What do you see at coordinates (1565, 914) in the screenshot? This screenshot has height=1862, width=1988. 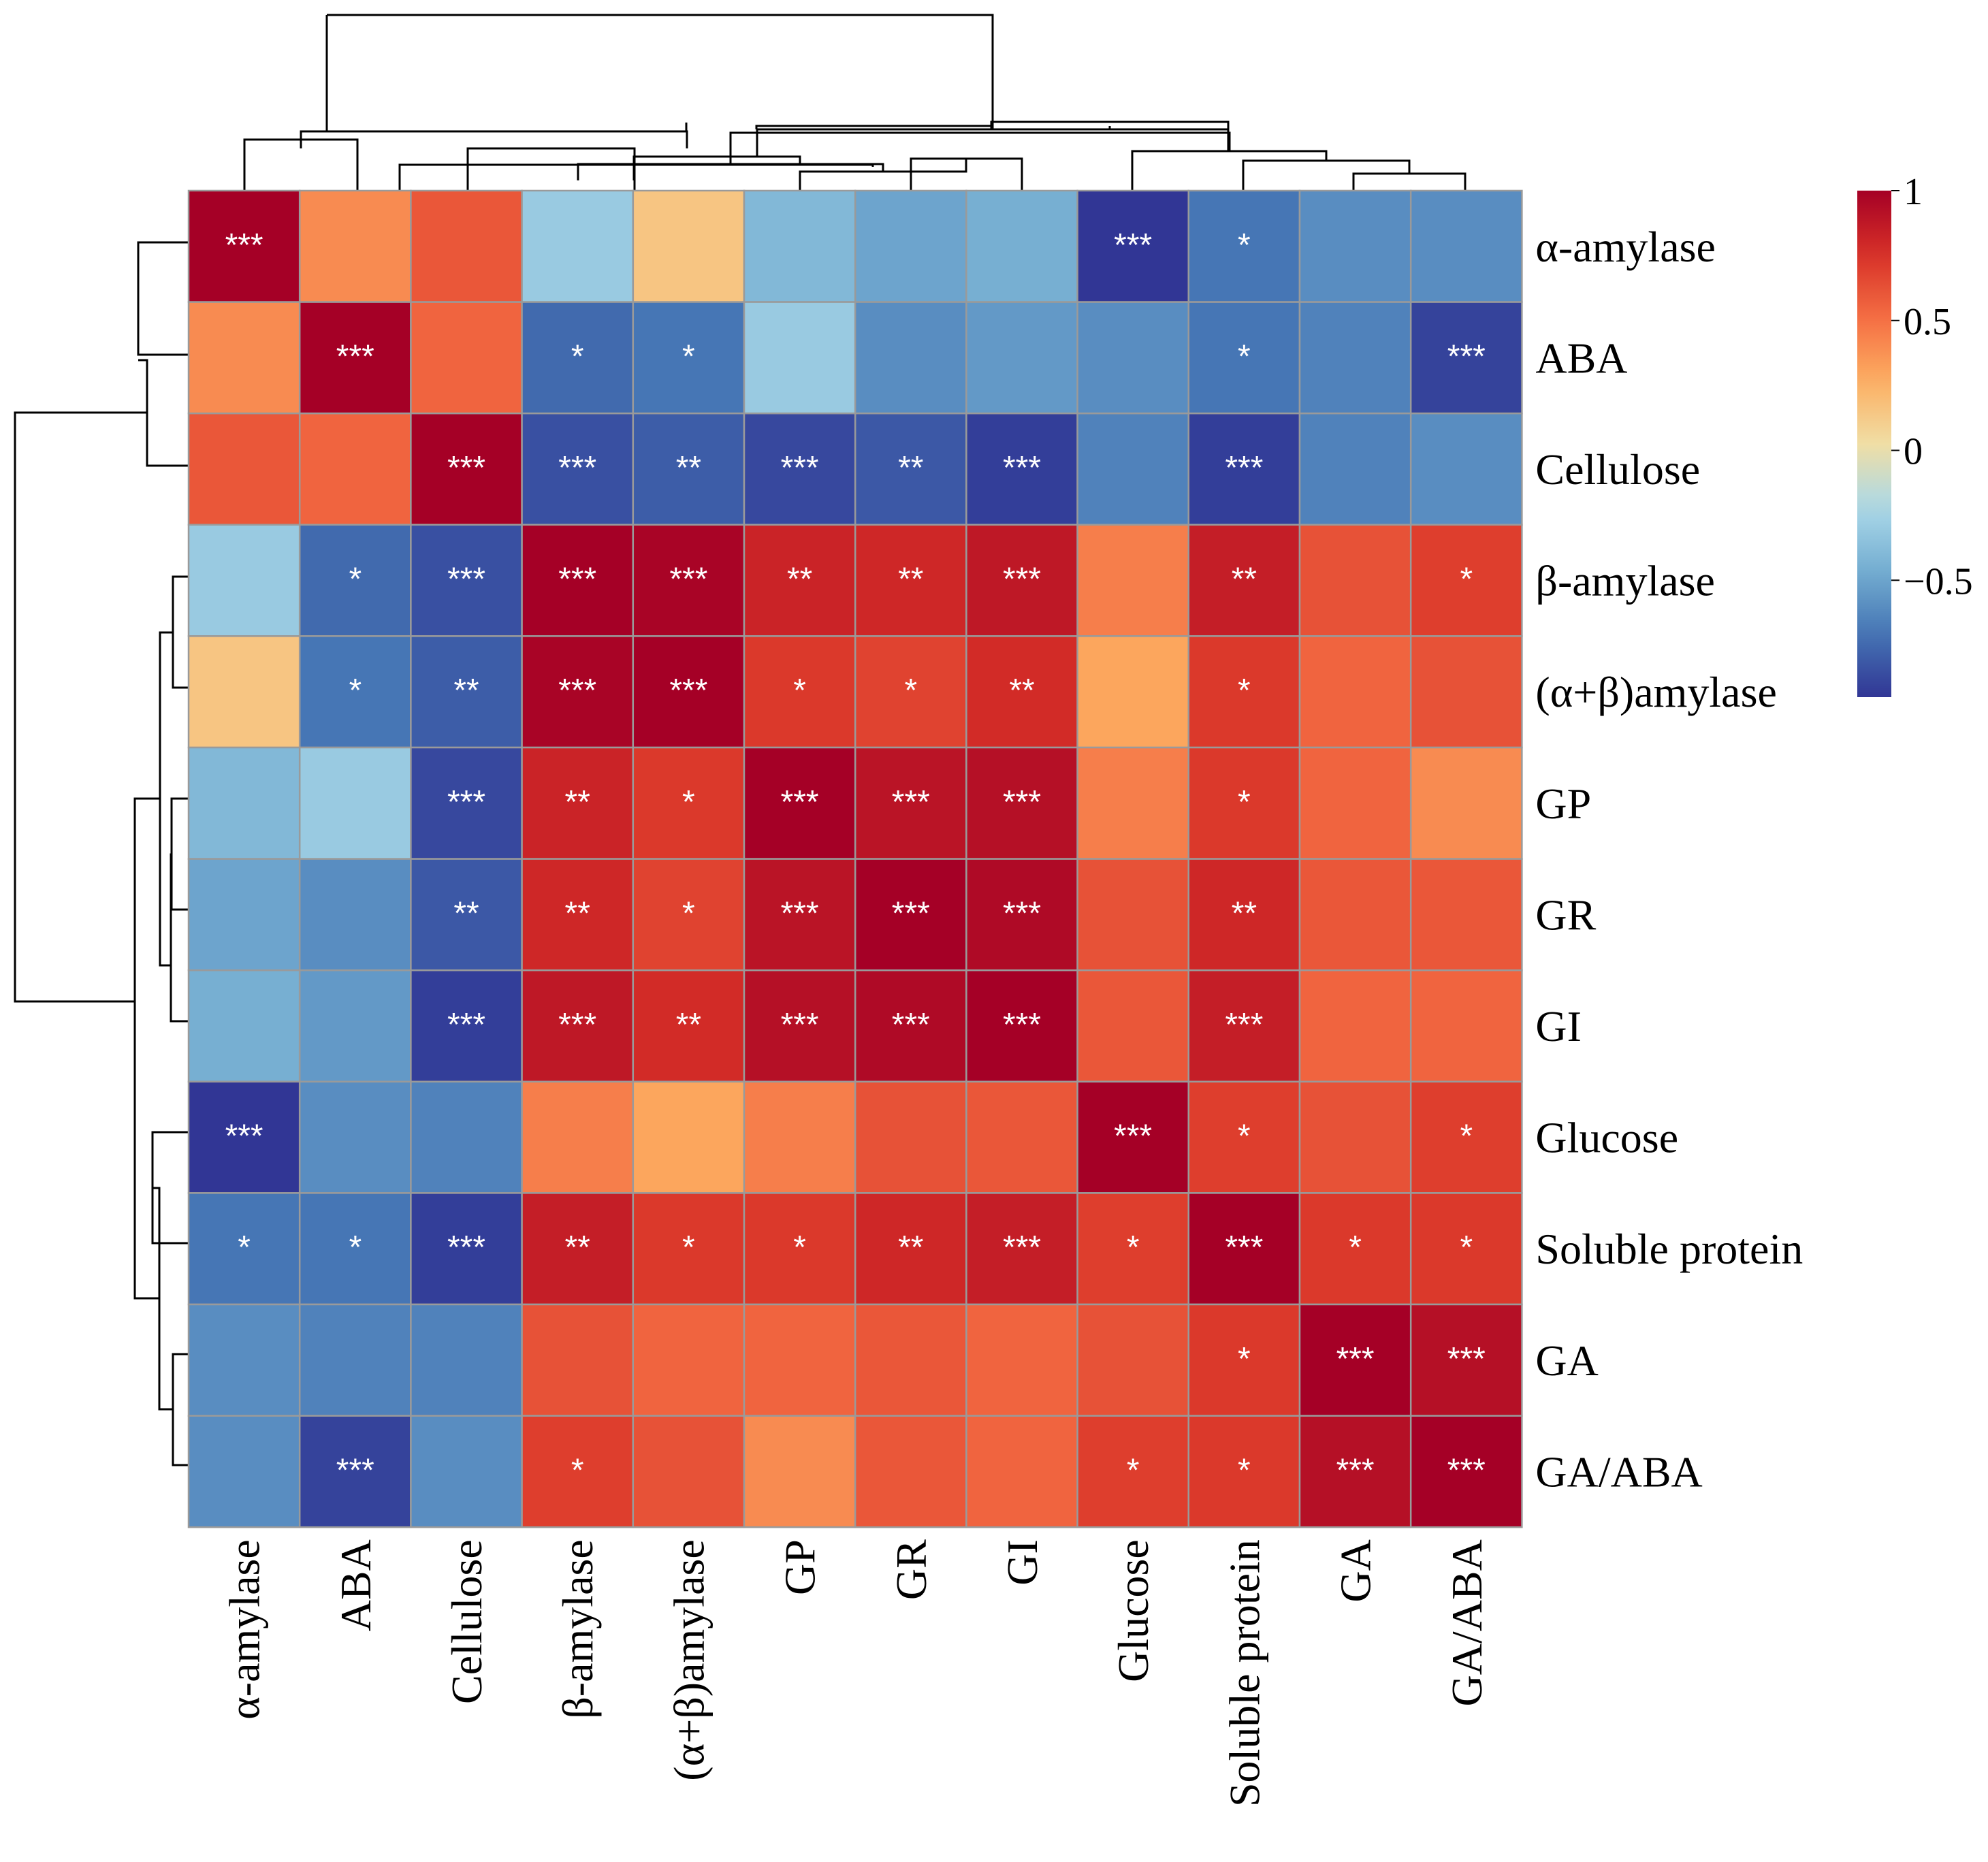 I see `row-label: GR` at bounding box center [1565, 914].